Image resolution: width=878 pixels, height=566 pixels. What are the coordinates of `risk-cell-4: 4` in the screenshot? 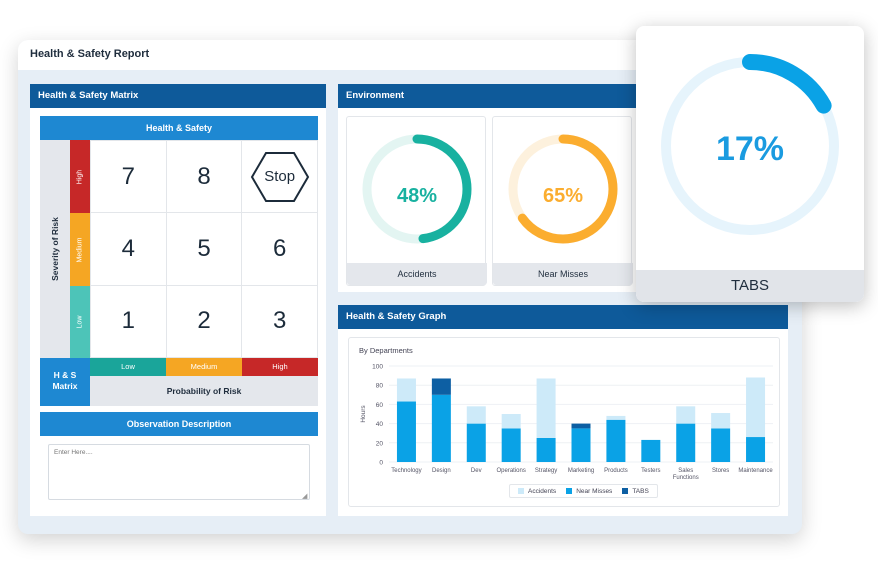 It's located at (129, 249).